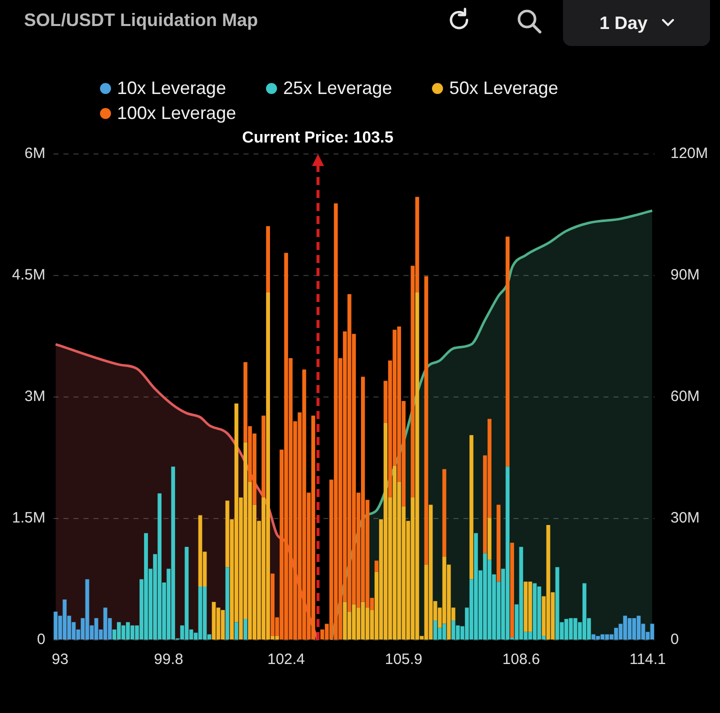 This screenshot has width=720, height=713. What do you see at coordinates (141, 20) in the screenshot?
I see `chart-title: SOL/USDT Liquidation Map` at bounding box center [141, 20].